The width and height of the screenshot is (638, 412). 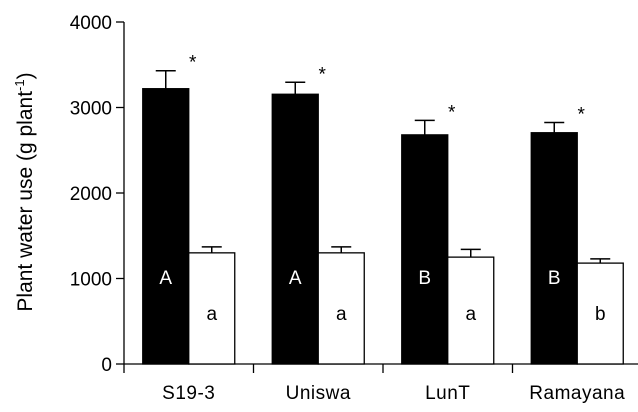 What do you see at coordinates (188, 393) in the screenshot?
I see `x-tick-label: S19-3` at bounding box center [188, 393].